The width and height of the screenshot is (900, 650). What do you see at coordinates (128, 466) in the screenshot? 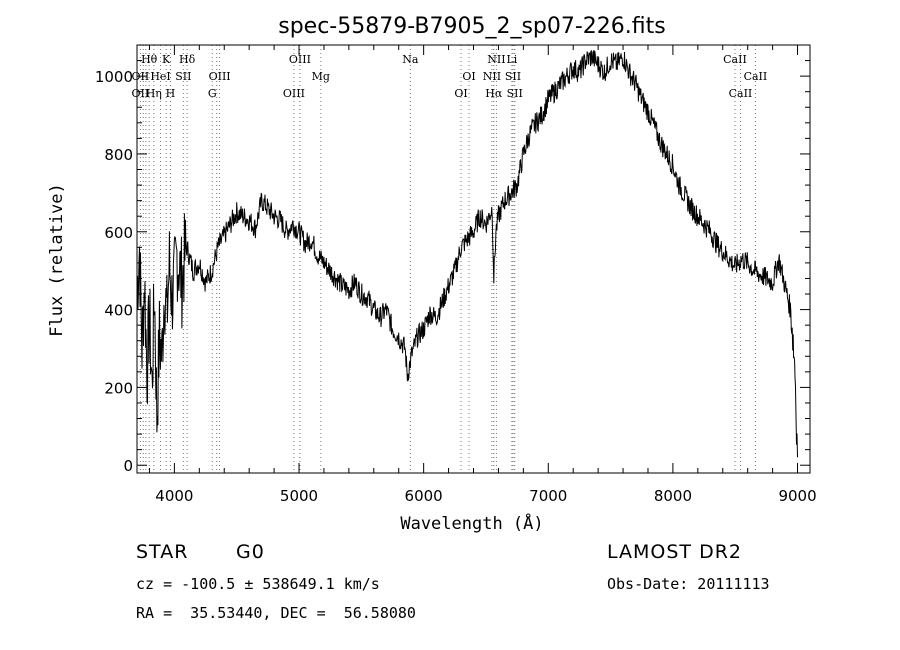
I see `y-tick-label: 0` at bounding box center [128, 466].